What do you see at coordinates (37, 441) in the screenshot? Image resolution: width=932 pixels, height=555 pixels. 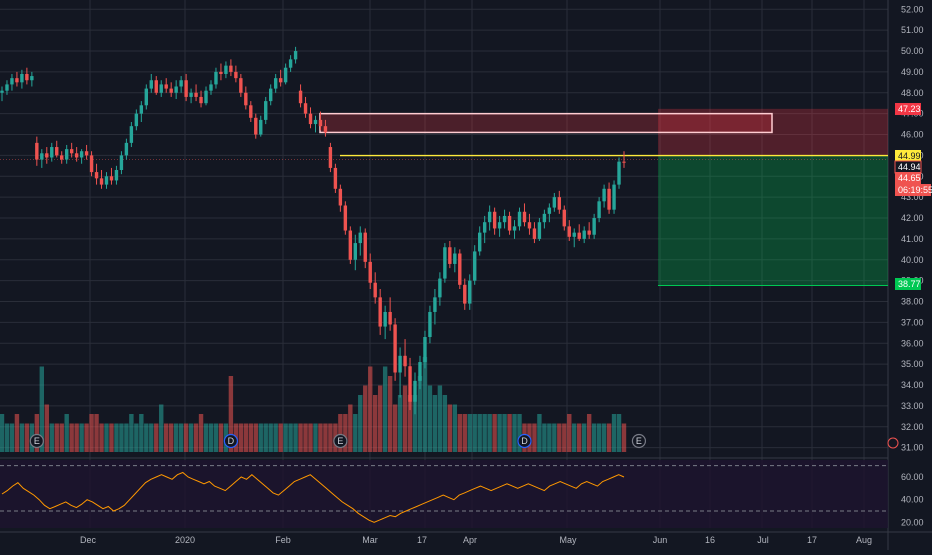 I see `event-marker-label: E` at bounding box center [37, 441].